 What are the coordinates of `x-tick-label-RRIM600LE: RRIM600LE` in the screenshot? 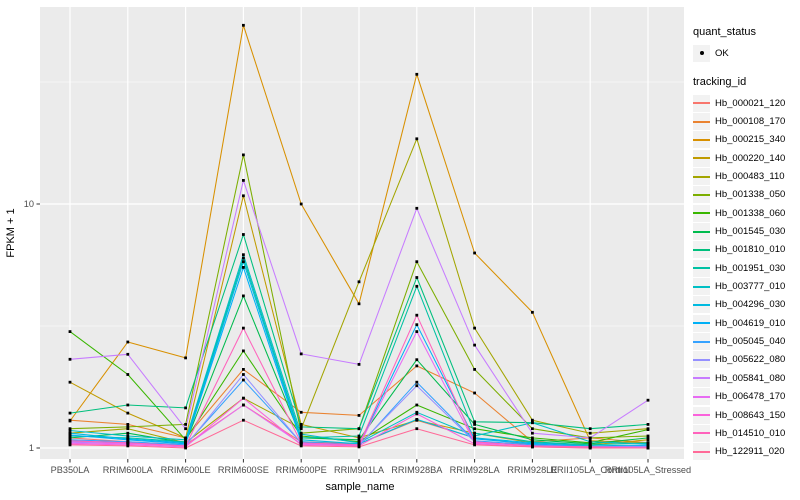 It's located at (186, 470).